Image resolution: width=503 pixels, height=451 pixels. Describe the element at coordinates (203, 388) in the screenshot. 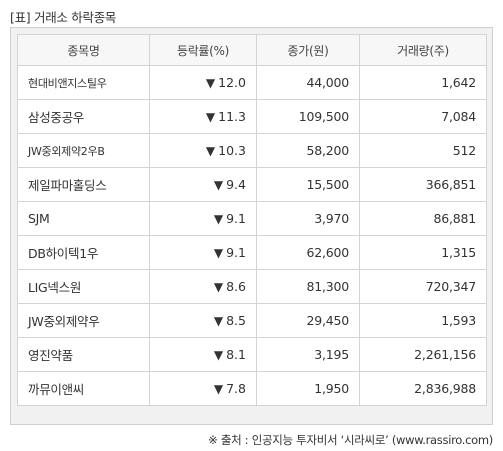

I see `change-rate: ▼ 7.8` at that location.